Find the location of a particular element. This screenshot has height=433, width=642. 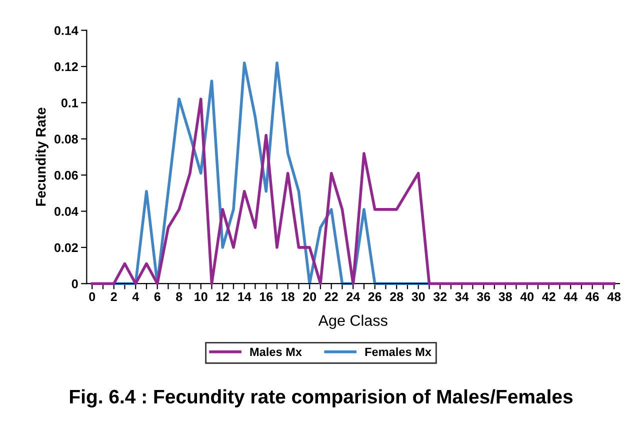

x-tick-label: 24 is located at coordinates (353, 297).